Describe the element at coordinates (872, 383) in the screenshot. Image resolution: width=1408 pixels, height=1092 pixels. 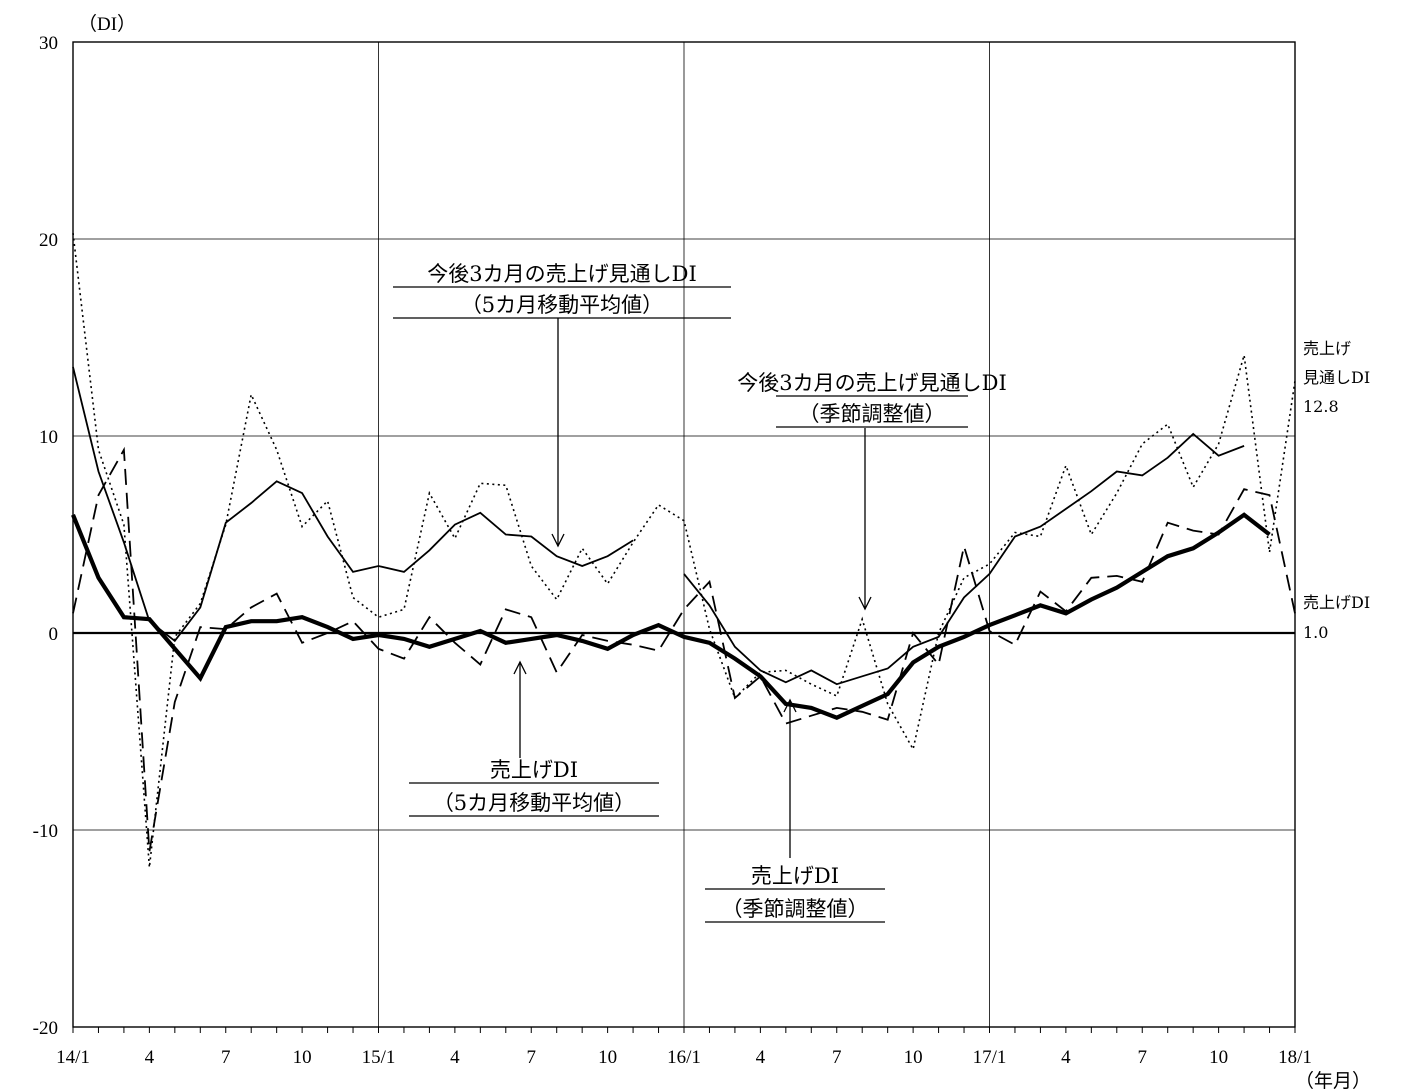
I see `annotation-outlook-sa-title: 今後3カ月の売上げ見通しDI` at that location.